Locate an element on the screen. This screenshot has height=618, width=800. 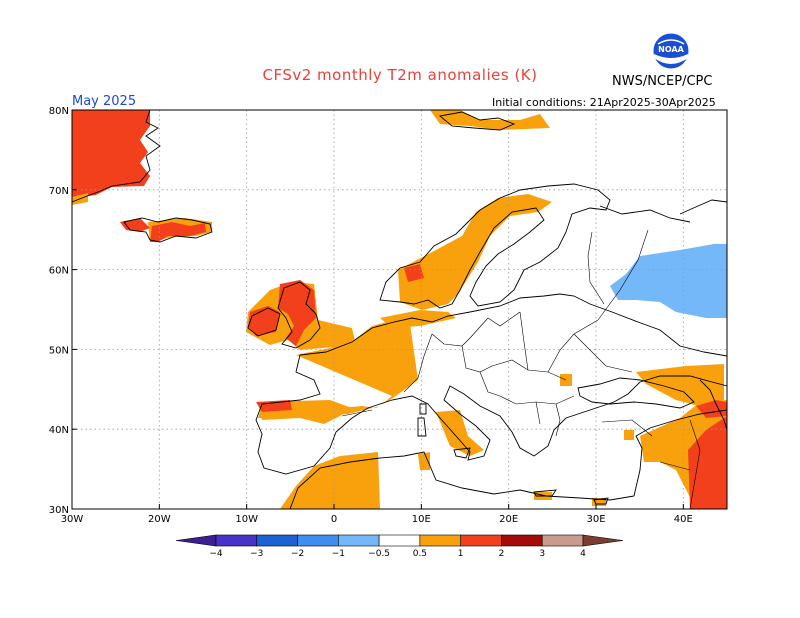
figure-title: CFSv2 monthly T2m anomalies (K) is located at coordinates (400, 75).